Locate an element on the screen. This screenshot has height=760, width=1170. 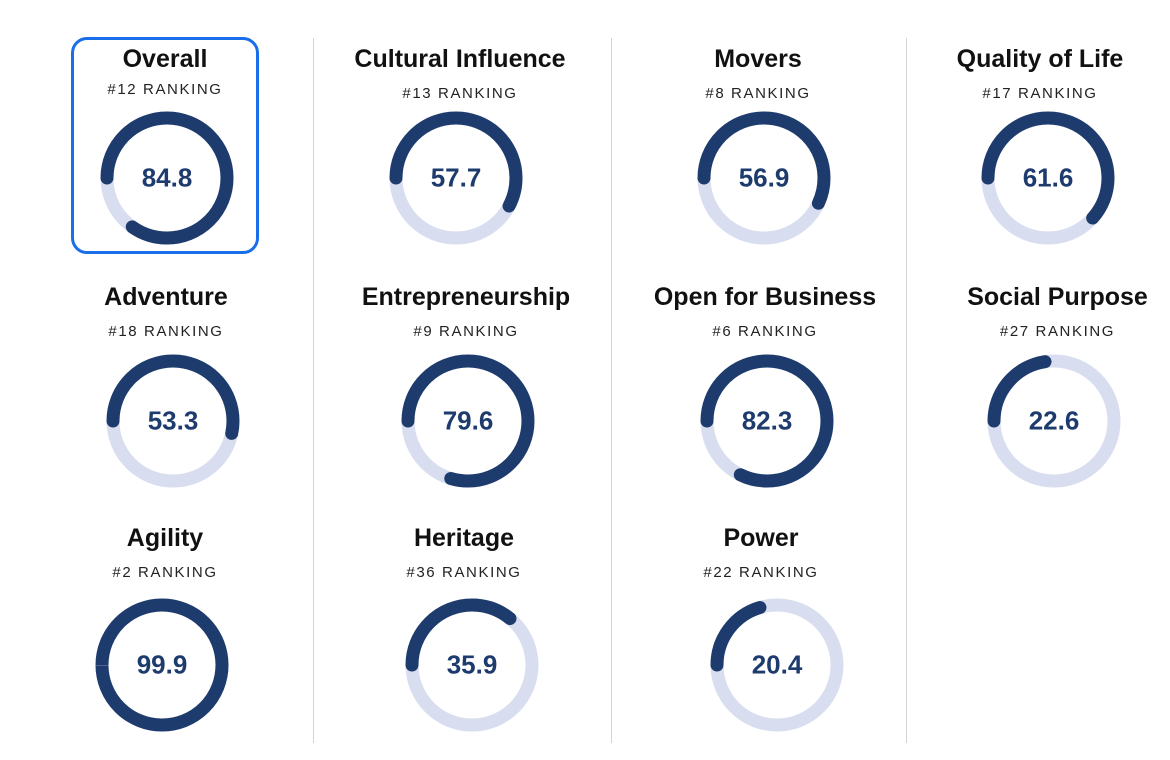
score-ring: 99.9 is located at coordinates (162, 665).